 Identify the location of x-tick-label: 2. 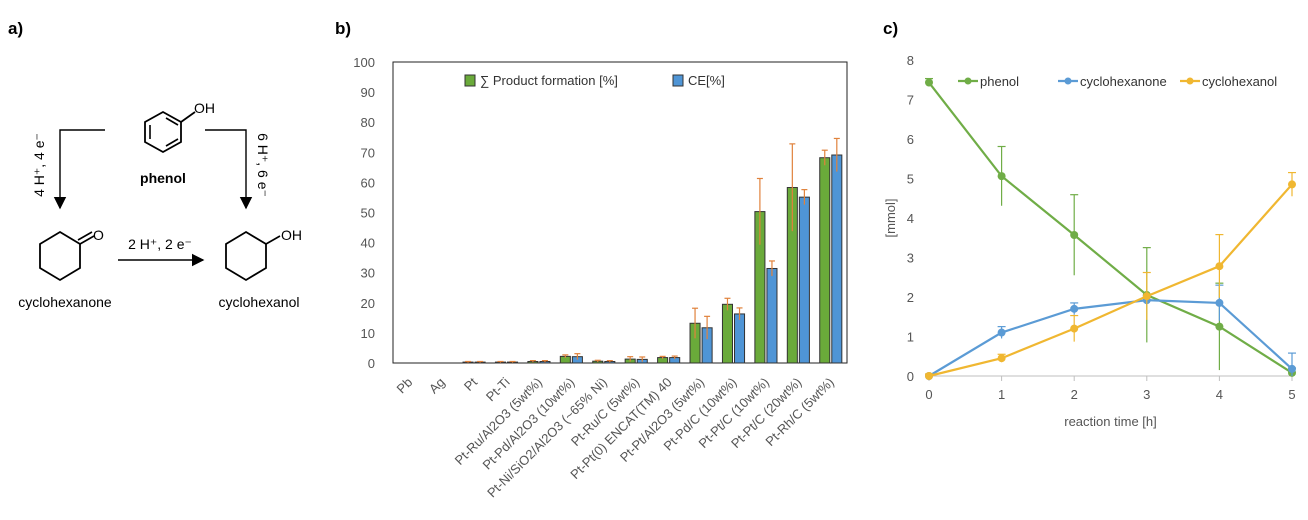
(1074, 394).